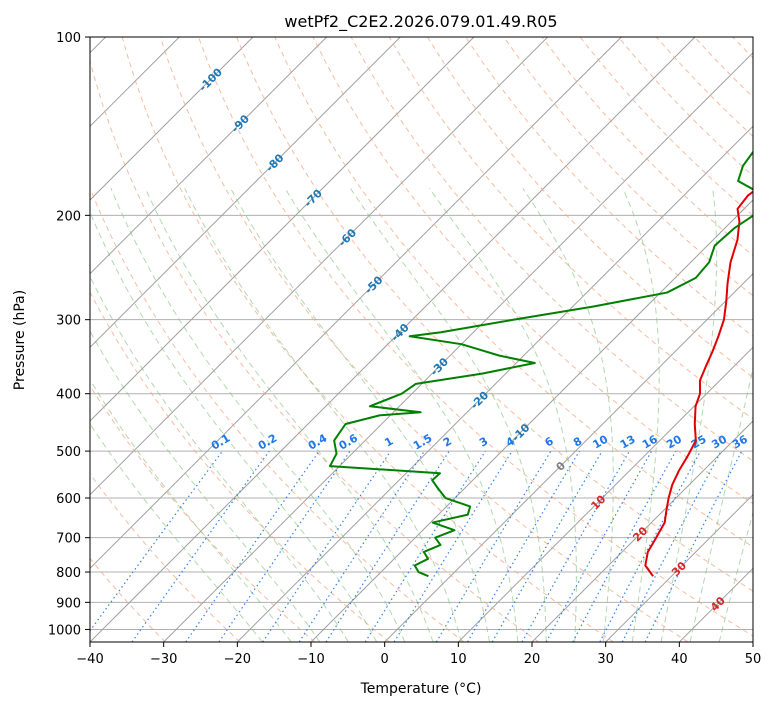 The width and height of the screenshot is (775, 708). I want to click on y-axis: 100 200 300 400 500 600 700 800 900 1000, so click(69, 334).